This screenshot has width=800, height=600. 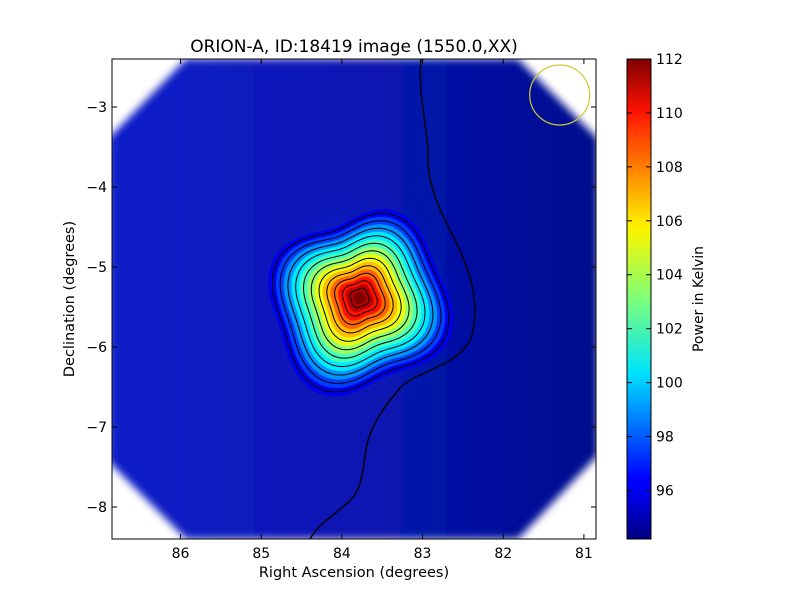 What do you see at coordinates (261, 554) in the screenshot?
I see `x-tick-label: 85` at bounding box center [261, 554].